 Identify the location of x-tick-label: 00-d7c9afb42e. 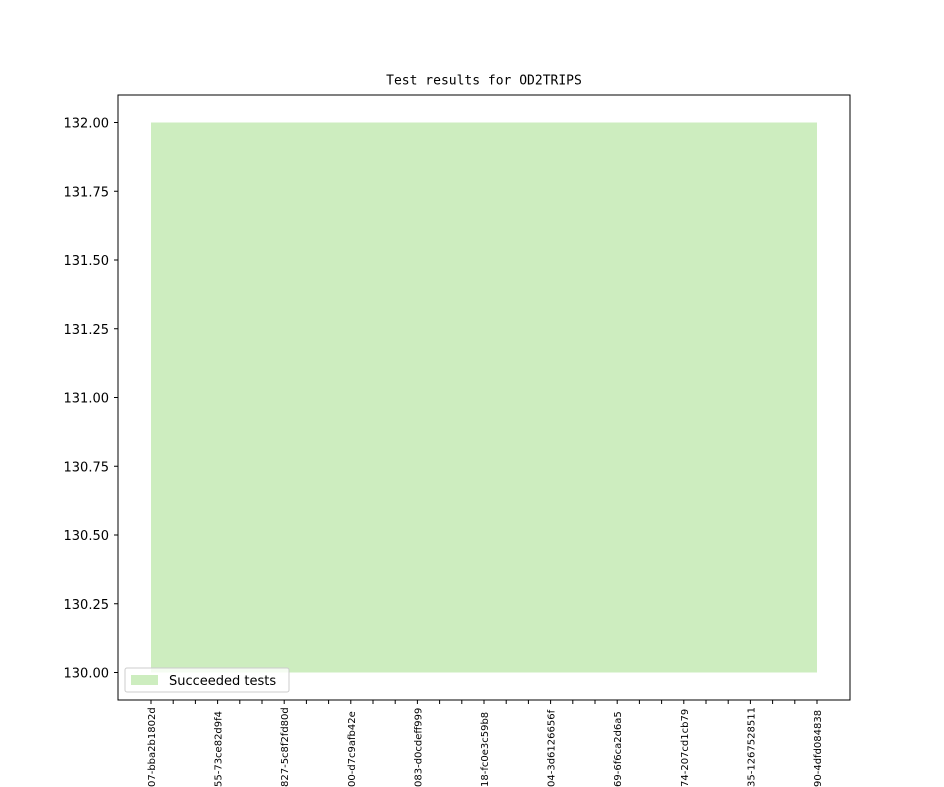
(352, 749).